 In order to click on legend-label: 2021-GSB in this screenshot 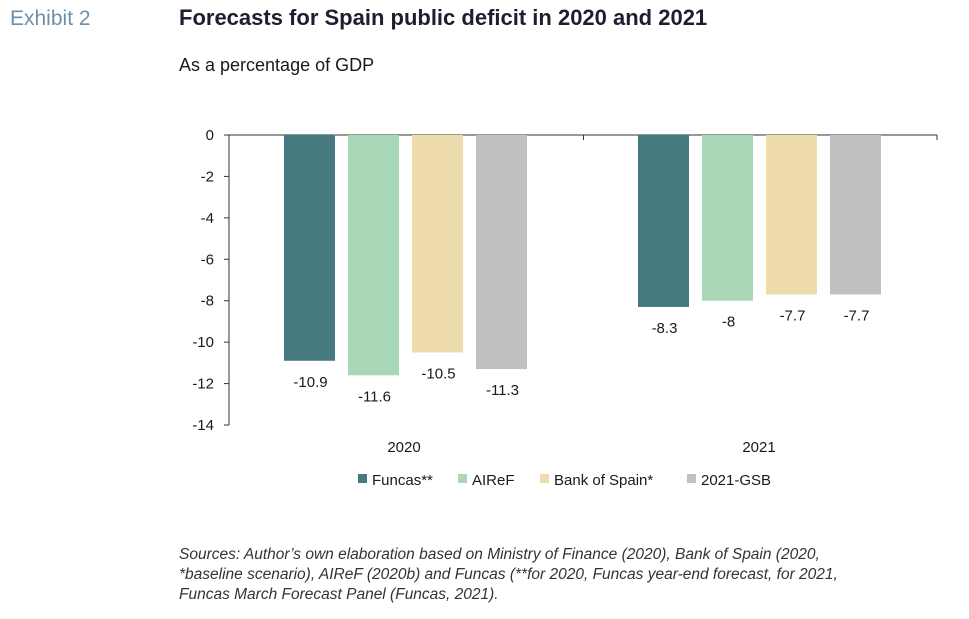, I will do `click(736, 480)`.